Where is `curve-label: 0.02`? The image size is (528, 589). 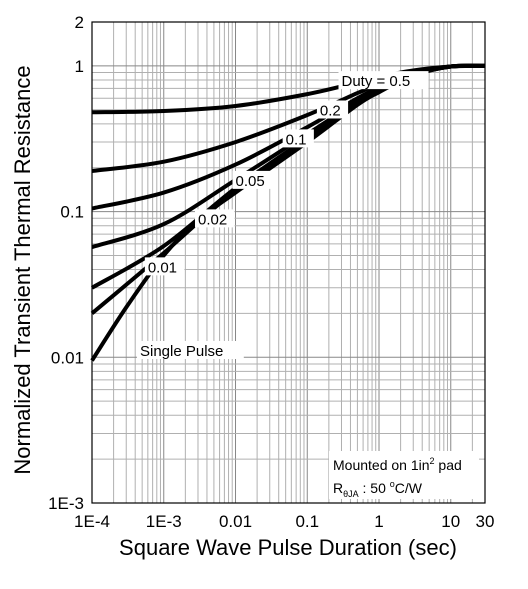
curve-label: 0.02 is located at coordinates (212, 219).